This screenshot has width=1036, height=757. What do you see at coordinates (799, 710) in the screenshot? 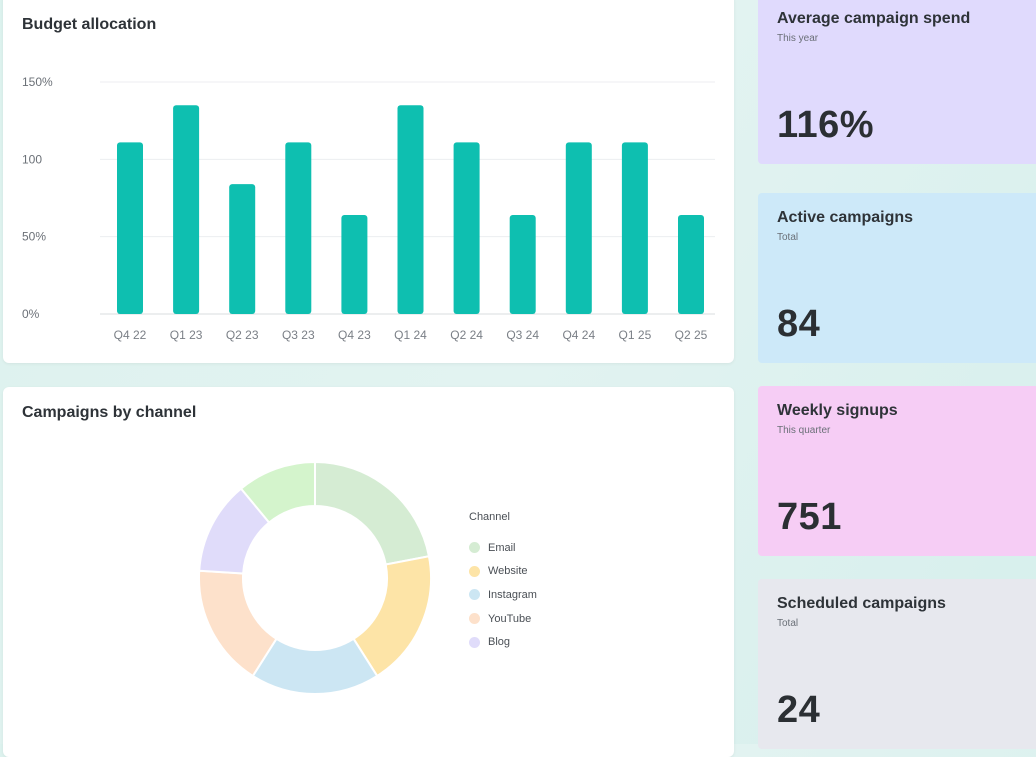
I see `stat-value: 24` at bounding box center [799, 710].